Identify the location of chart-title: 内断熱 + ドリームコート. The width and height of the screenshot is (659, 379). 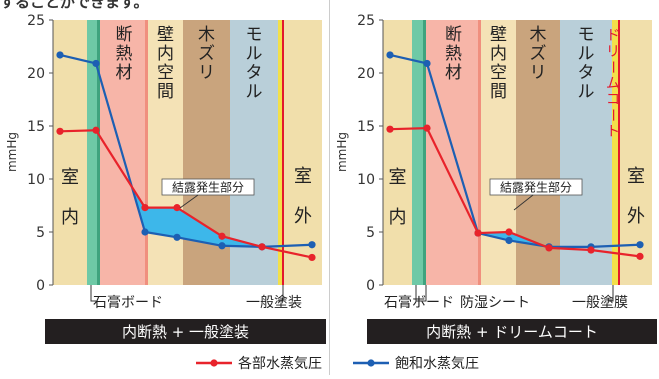
(512, 332).